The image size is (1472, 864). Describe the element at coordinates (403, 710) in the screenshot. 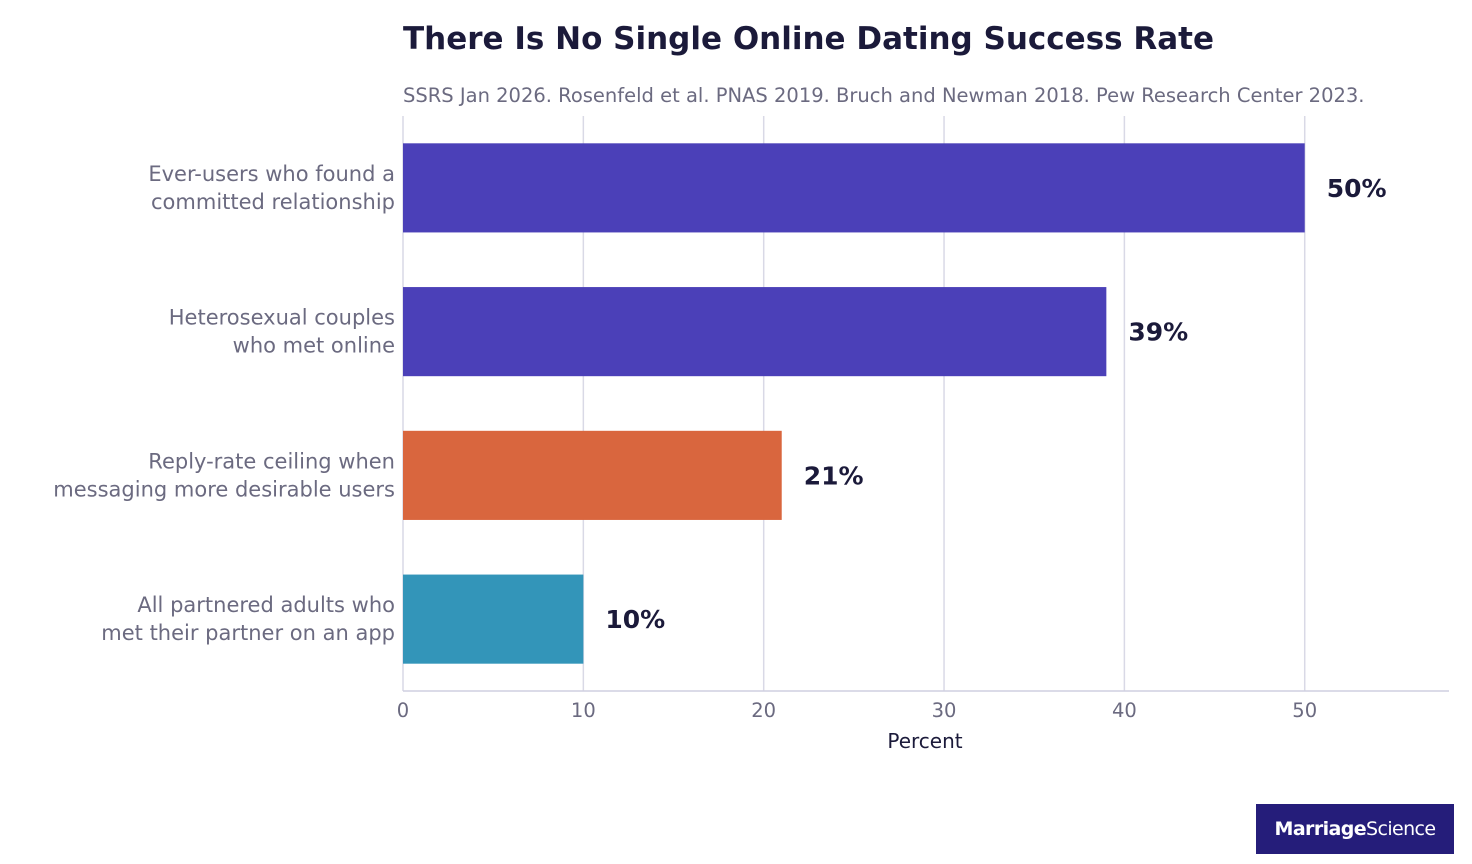

I see `x-tick-label: 0` at that location.